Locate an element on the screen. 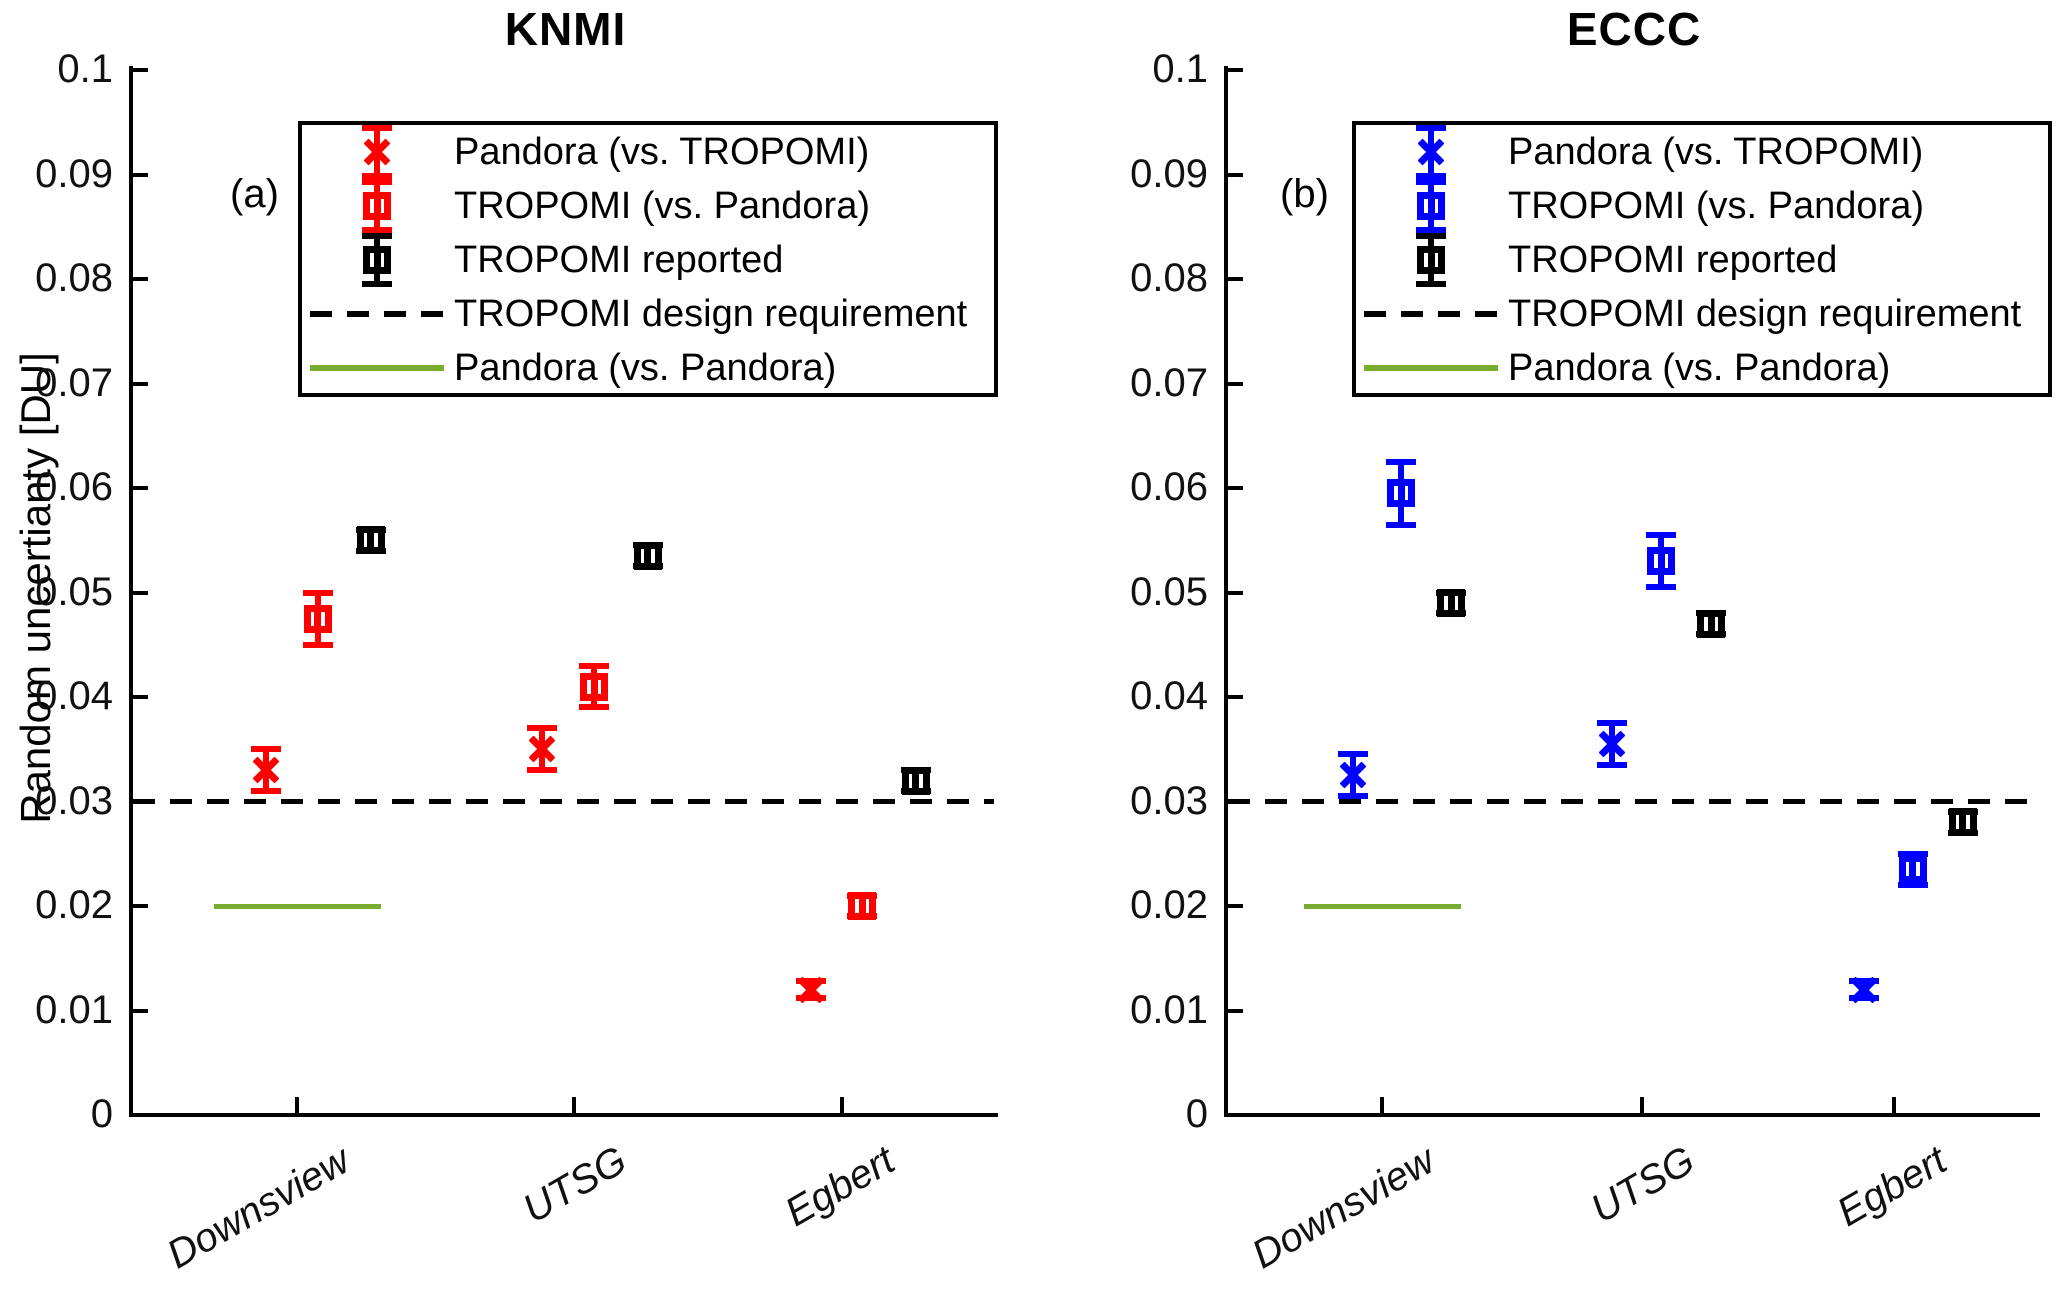 This screenshot has width=2067, height=1299. y-tick-label: 0.02 is located at coordinates (74, 905).